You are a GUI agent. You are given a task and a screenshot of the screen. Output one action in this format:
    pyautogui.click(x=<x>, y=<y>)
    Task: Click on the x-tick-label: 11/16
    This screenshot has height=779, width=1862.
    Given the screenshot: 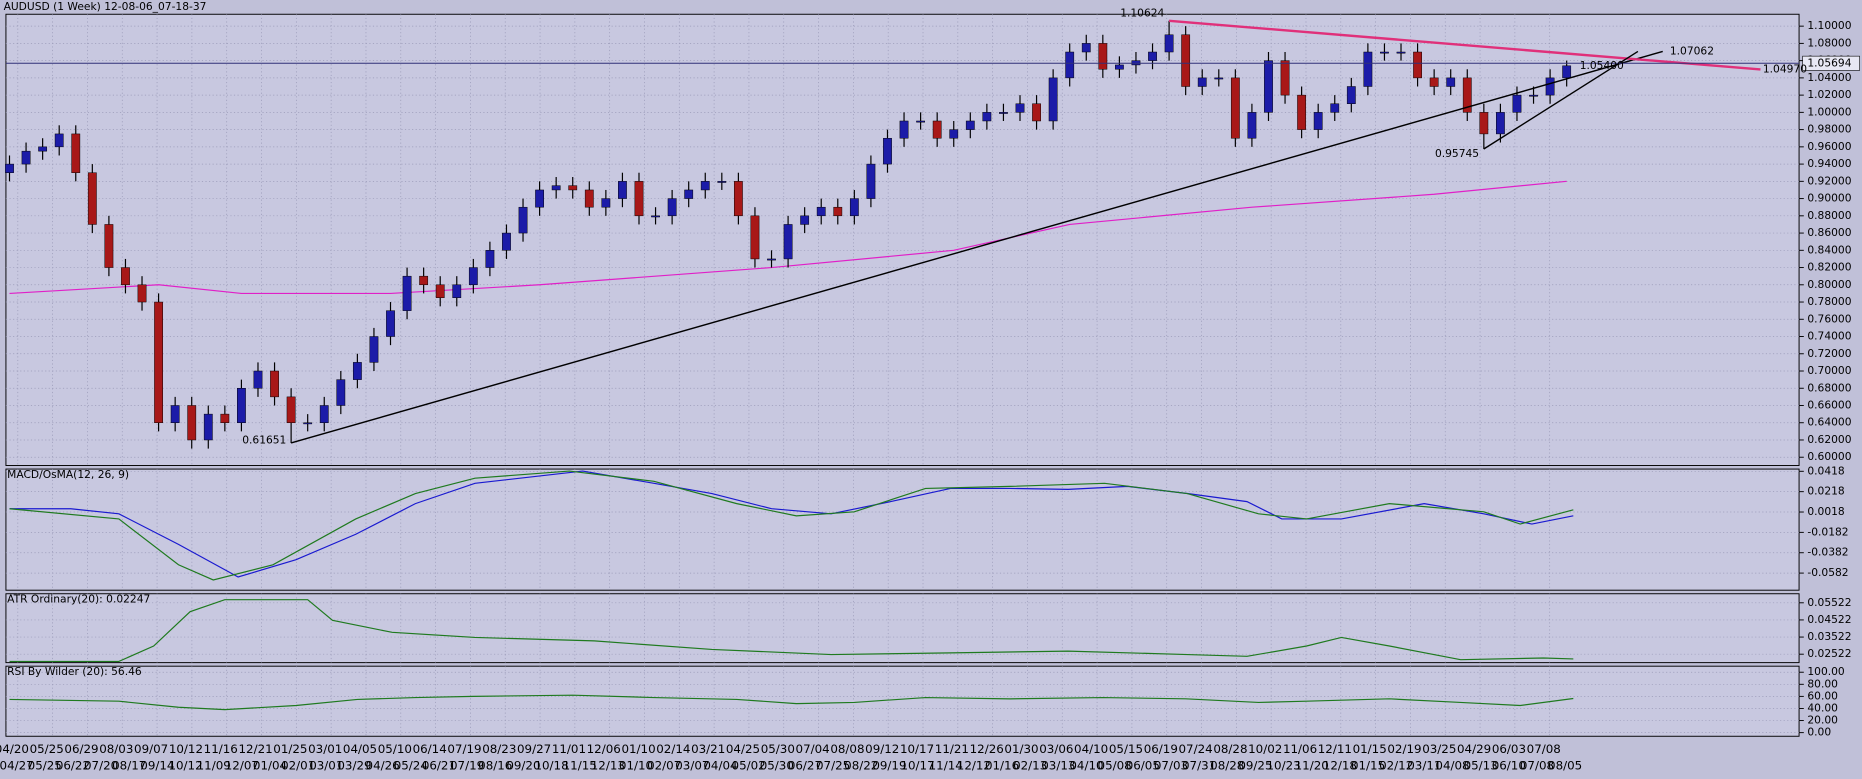 What is the action you would take?
    pyautogui.click(x=221, y=749)
    